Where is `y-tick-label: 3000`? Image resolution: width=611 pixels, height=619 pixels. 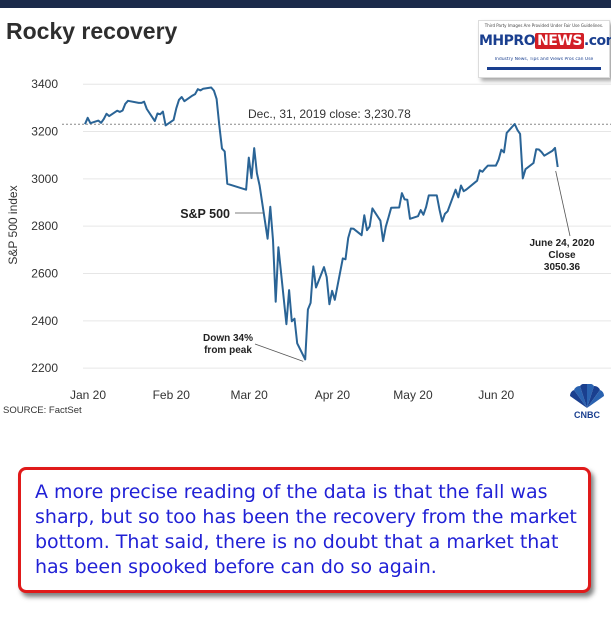
y-tick-label: 3000 is located at coordinates (44, 179).